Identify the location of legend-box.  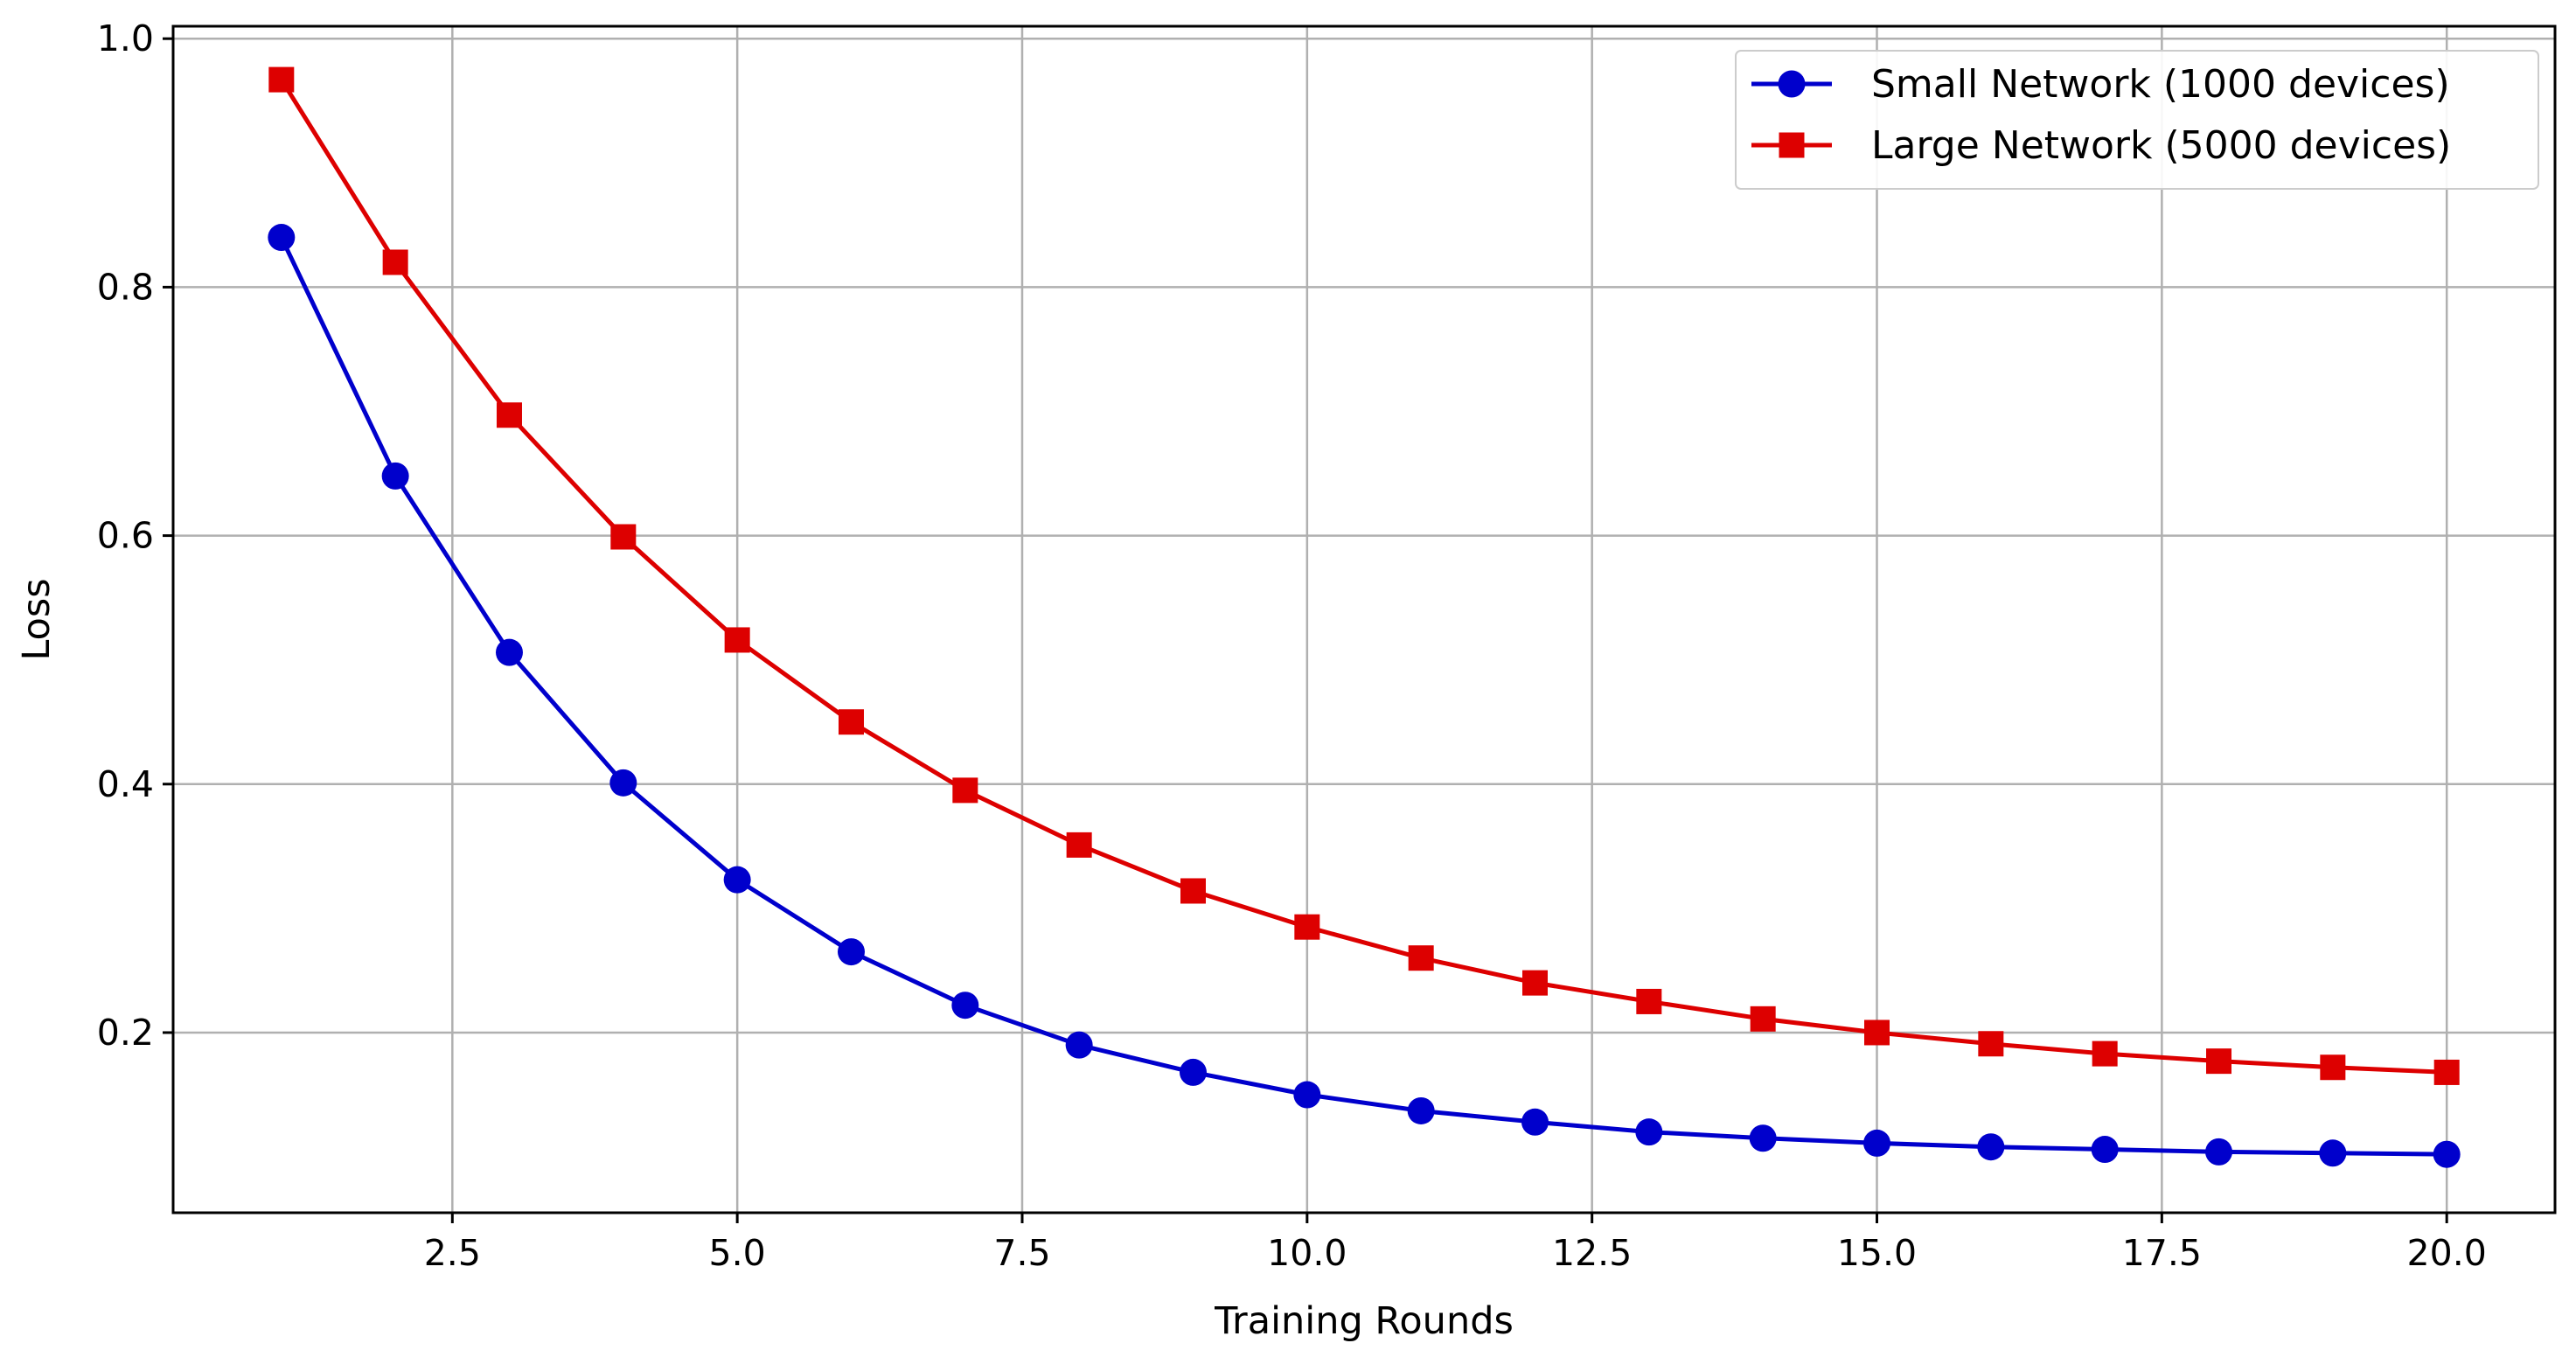
(2137, 120).